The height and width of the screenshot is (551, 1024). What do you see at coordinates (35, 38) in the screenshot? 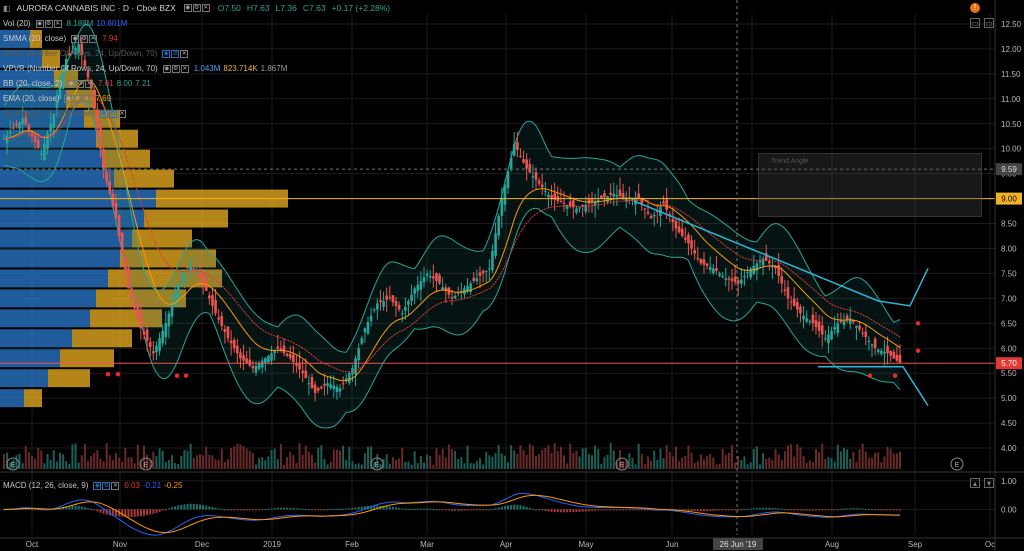
I see `legend-label: SMMA (20, close)` at bounding box center [35, 38].